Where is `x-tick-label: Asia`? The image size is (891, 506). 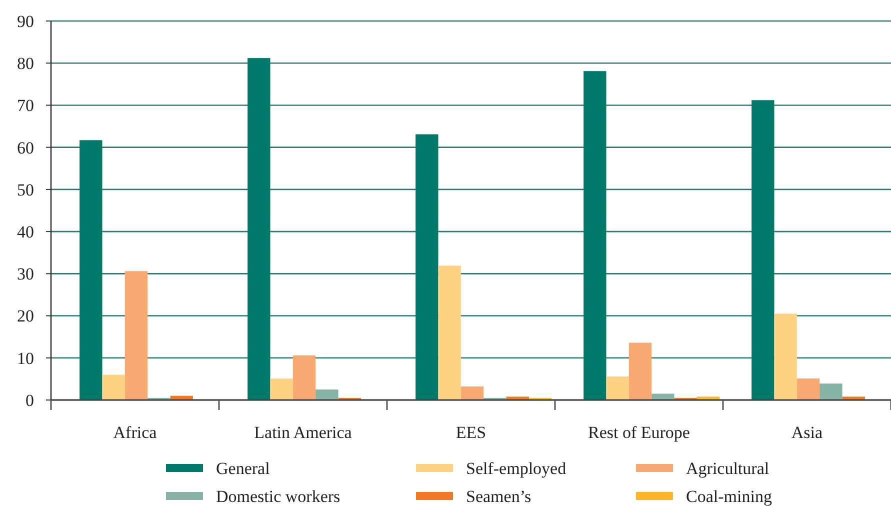 x-tick-label: Asia is located at coordinates (807, 432).